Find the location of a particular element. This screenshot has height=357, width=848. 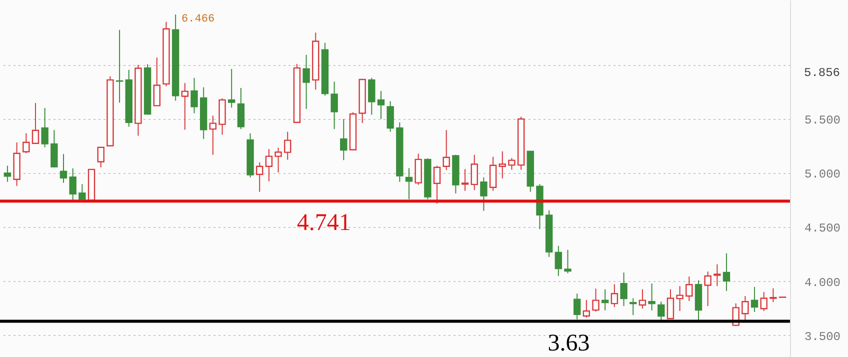

y-tick-label: 3.500 is located at coordinates (822, 337).